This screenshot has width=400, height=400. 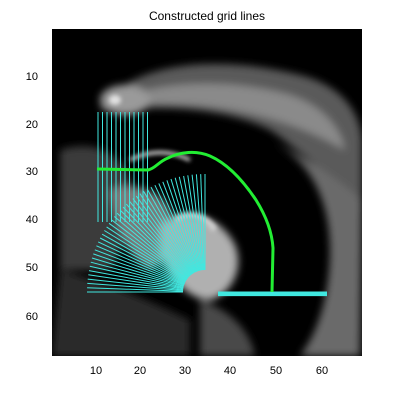 I want to click on x-tick-label: 10, so click(x=96, y=371).